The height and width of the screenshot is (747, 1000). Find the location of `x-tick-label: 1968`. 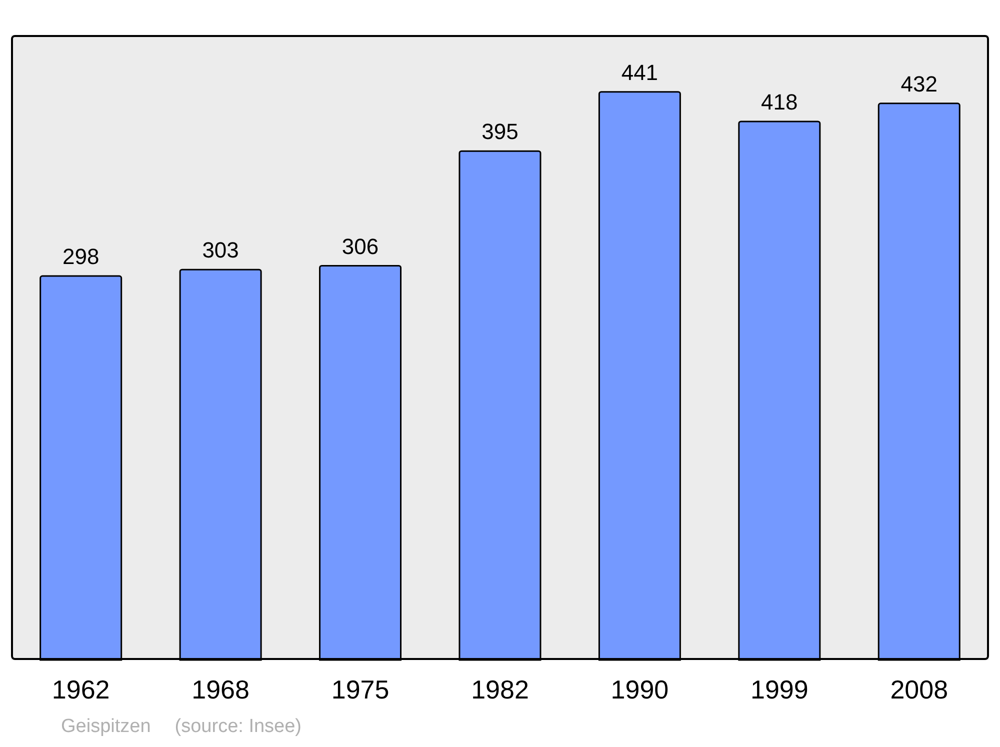

x-tick-label: 1968 is located at coordinates (221, 689).